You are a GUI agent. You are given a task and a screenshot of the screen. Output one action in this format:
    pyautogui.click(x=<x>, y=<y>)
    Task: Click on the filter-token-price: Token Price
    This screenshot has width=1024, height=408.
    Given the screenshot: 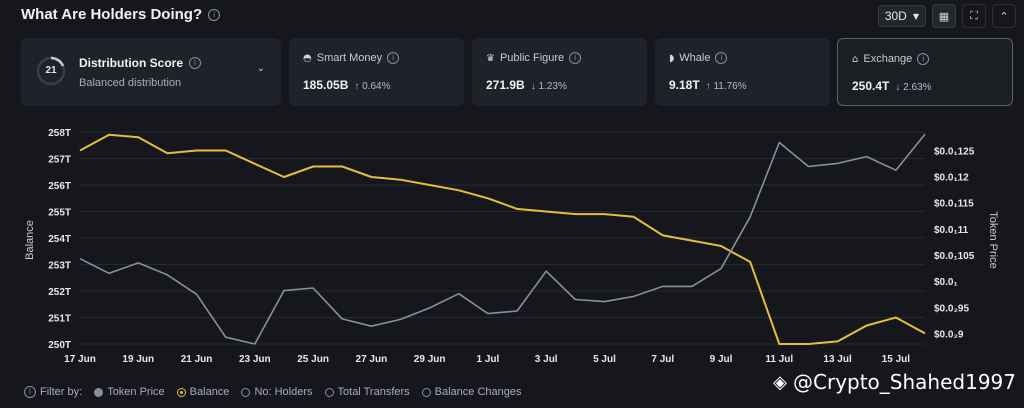 What is the action you would take?
    pyautogui.click(x=129, y=392)
    